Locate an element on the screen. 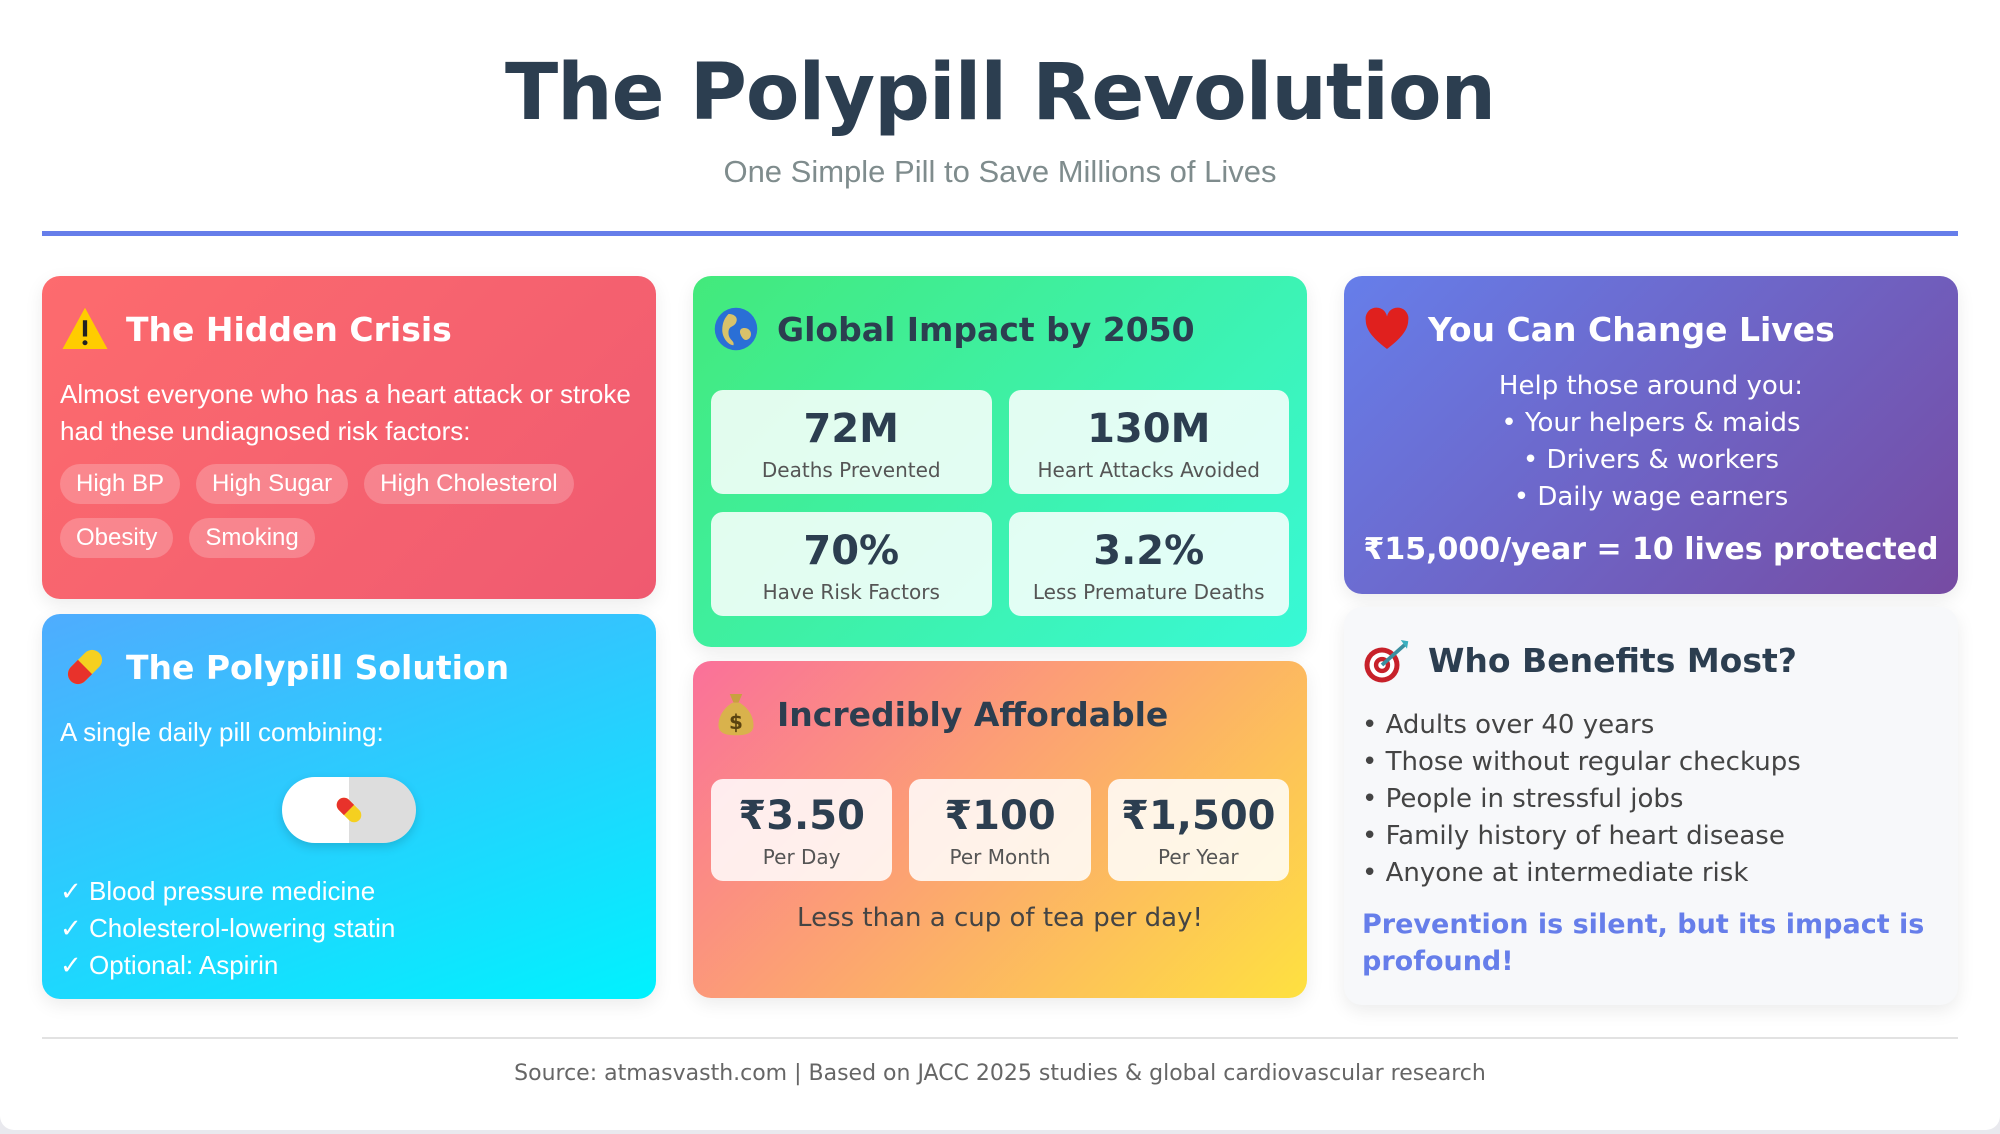 This screenshot has height=1134, width=2000. price-box: ₹1,500 Per Year is located at coordinates (1198, 830).